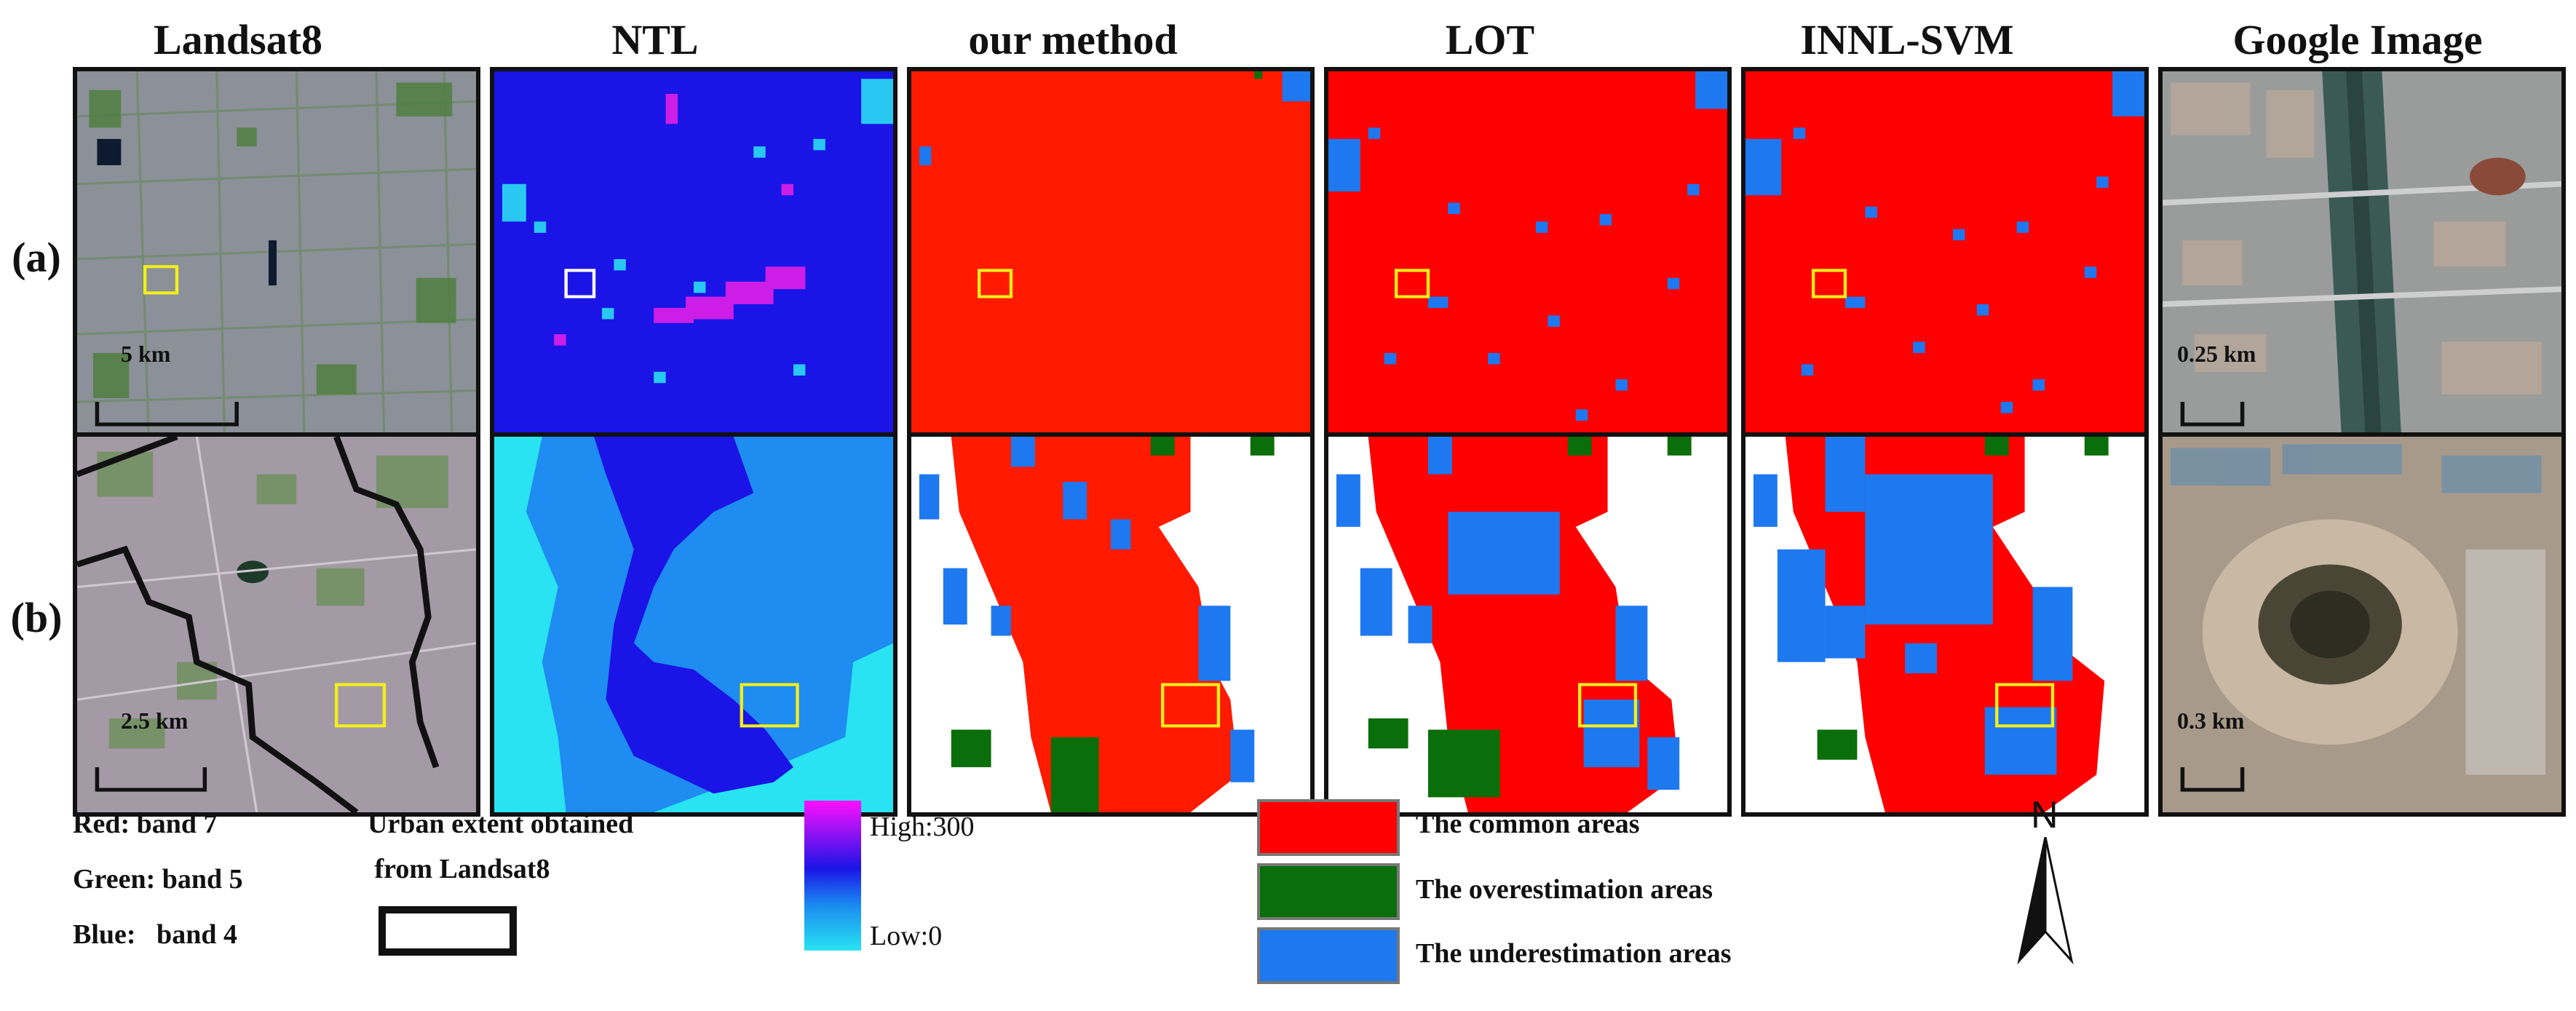  I want to click on panel-b-innl-svm, so click(1945, 624).